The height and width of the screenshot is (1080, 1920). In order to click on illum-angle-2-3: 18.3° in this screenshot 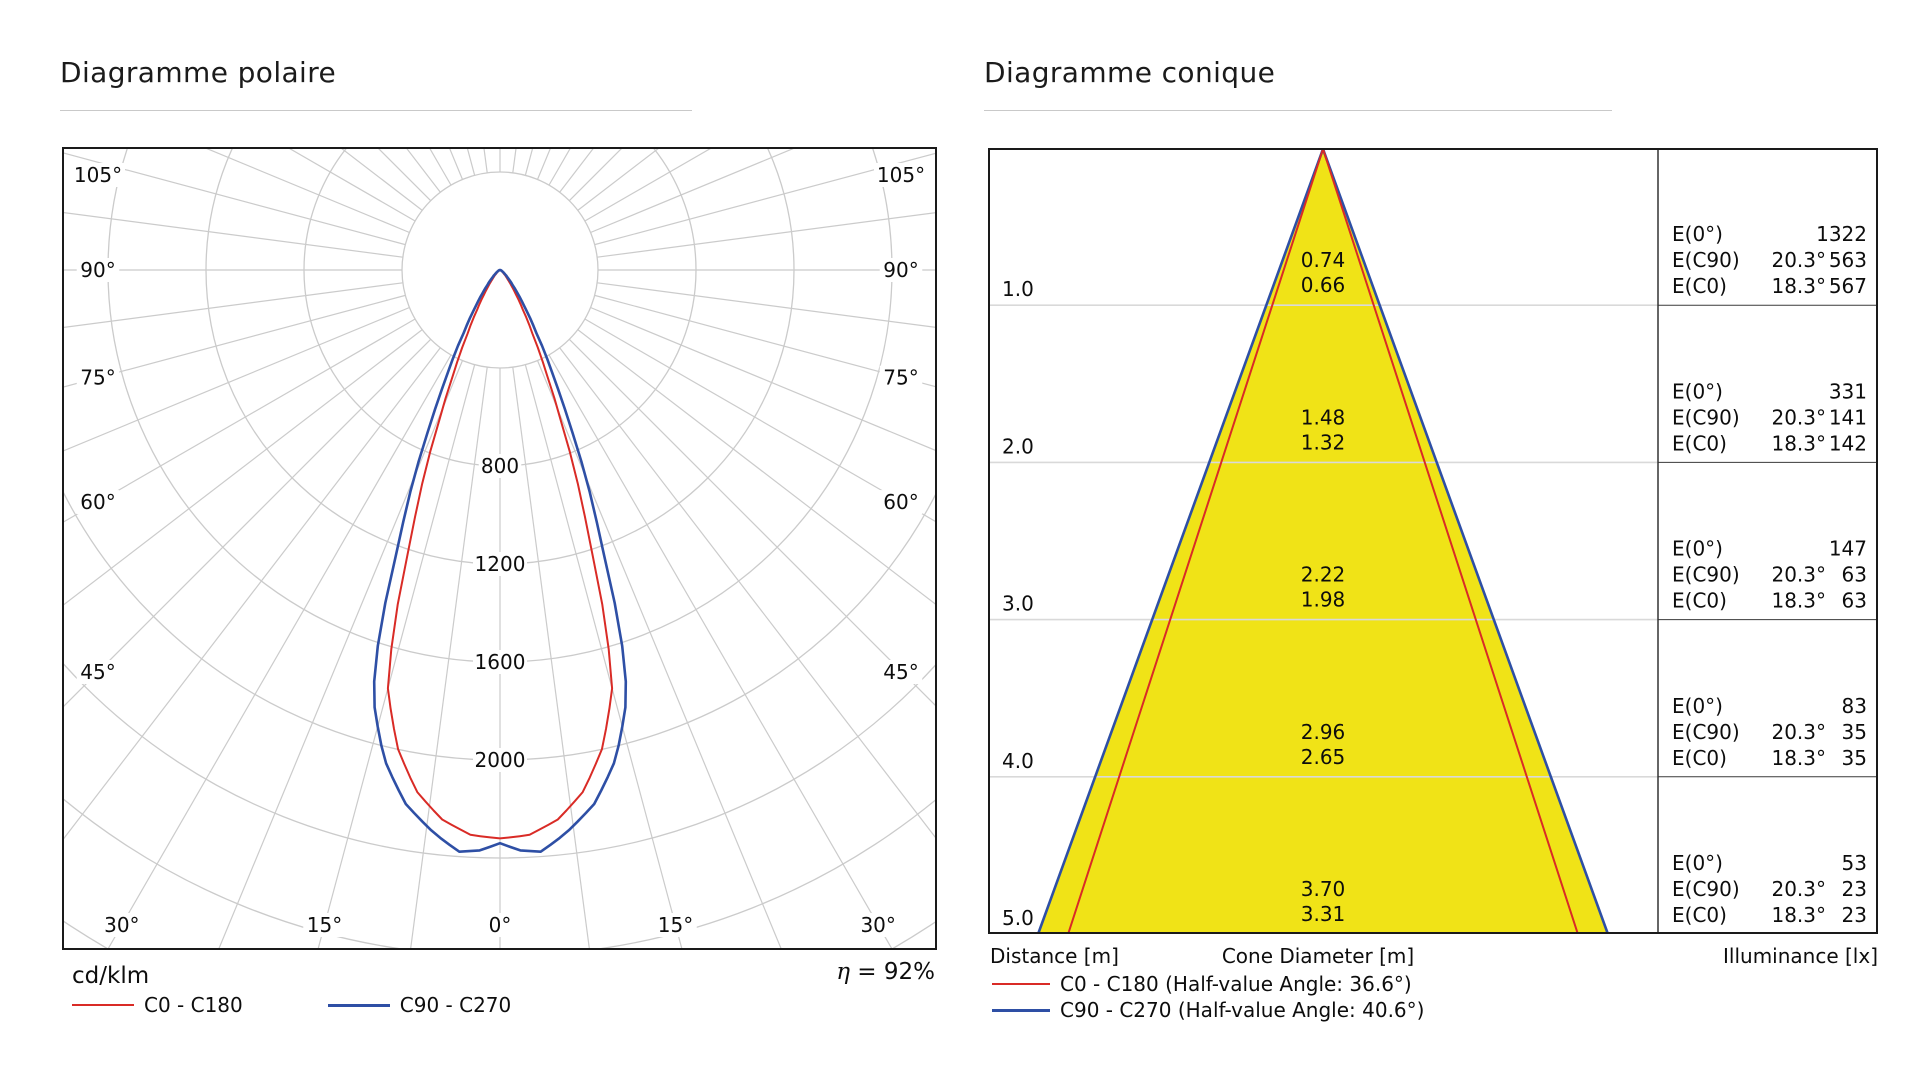, I will do `click(1798, 443)`.